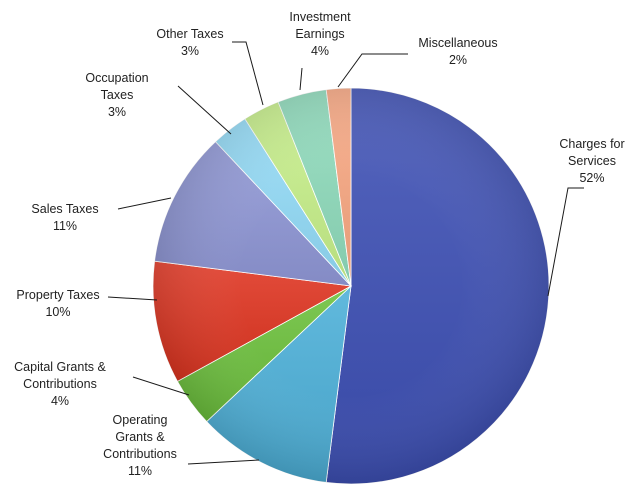 Image resolution: width=632 pixels, height=492 pixels. I want to click on slice-label-line-investment-earnings: Investment, so click(320, 17).